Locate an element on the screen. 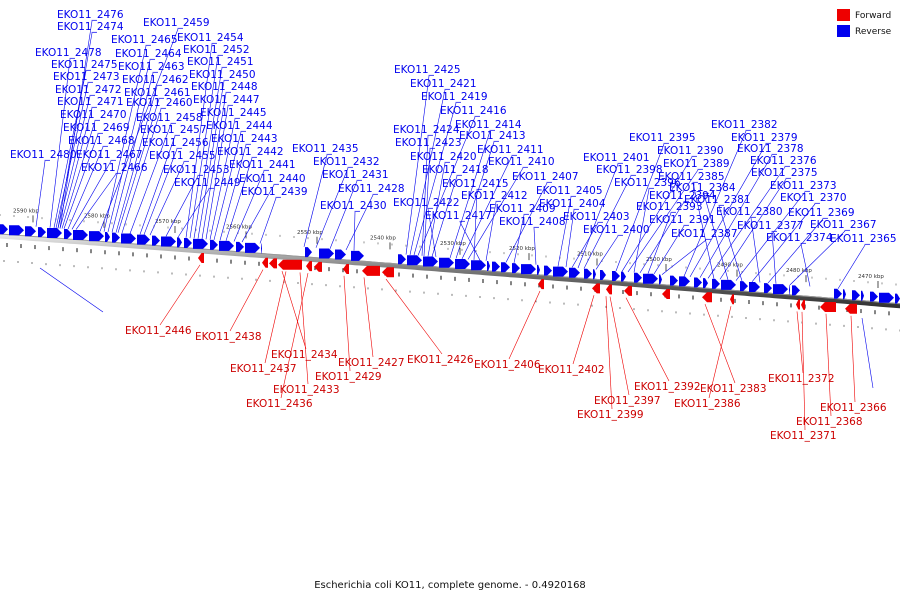  reverse-gene-label: EKO11_2409 is located at coordinates (522, 209).